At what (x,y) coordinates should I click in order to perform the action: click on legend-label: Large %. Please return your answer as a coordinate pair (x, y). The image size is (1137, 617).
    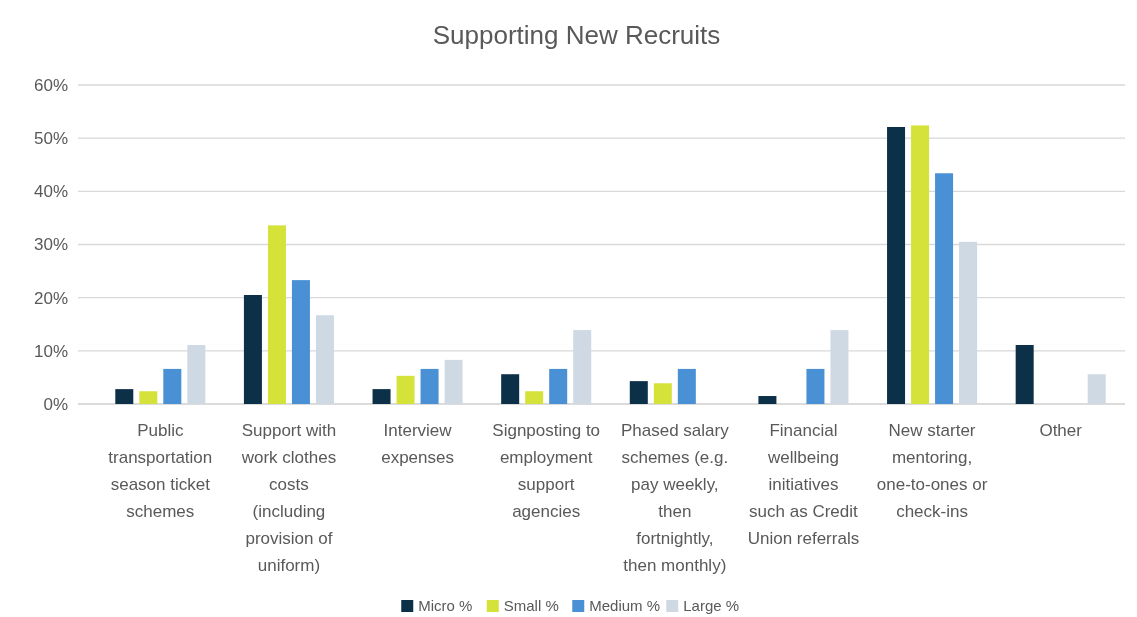
    Looking at the image, I should click on (711, 605).